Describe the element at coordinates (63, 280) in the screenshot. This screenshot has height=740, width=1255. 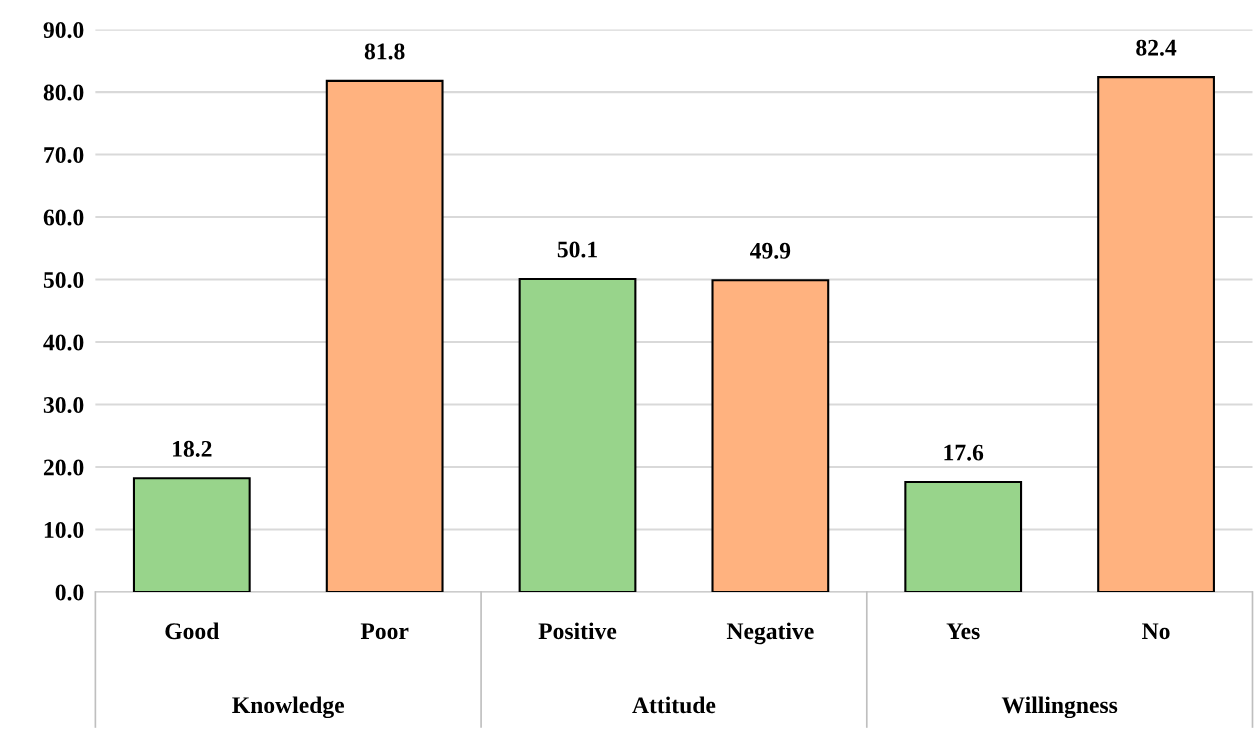
I see `y-tick-label: 50.0` at that location.